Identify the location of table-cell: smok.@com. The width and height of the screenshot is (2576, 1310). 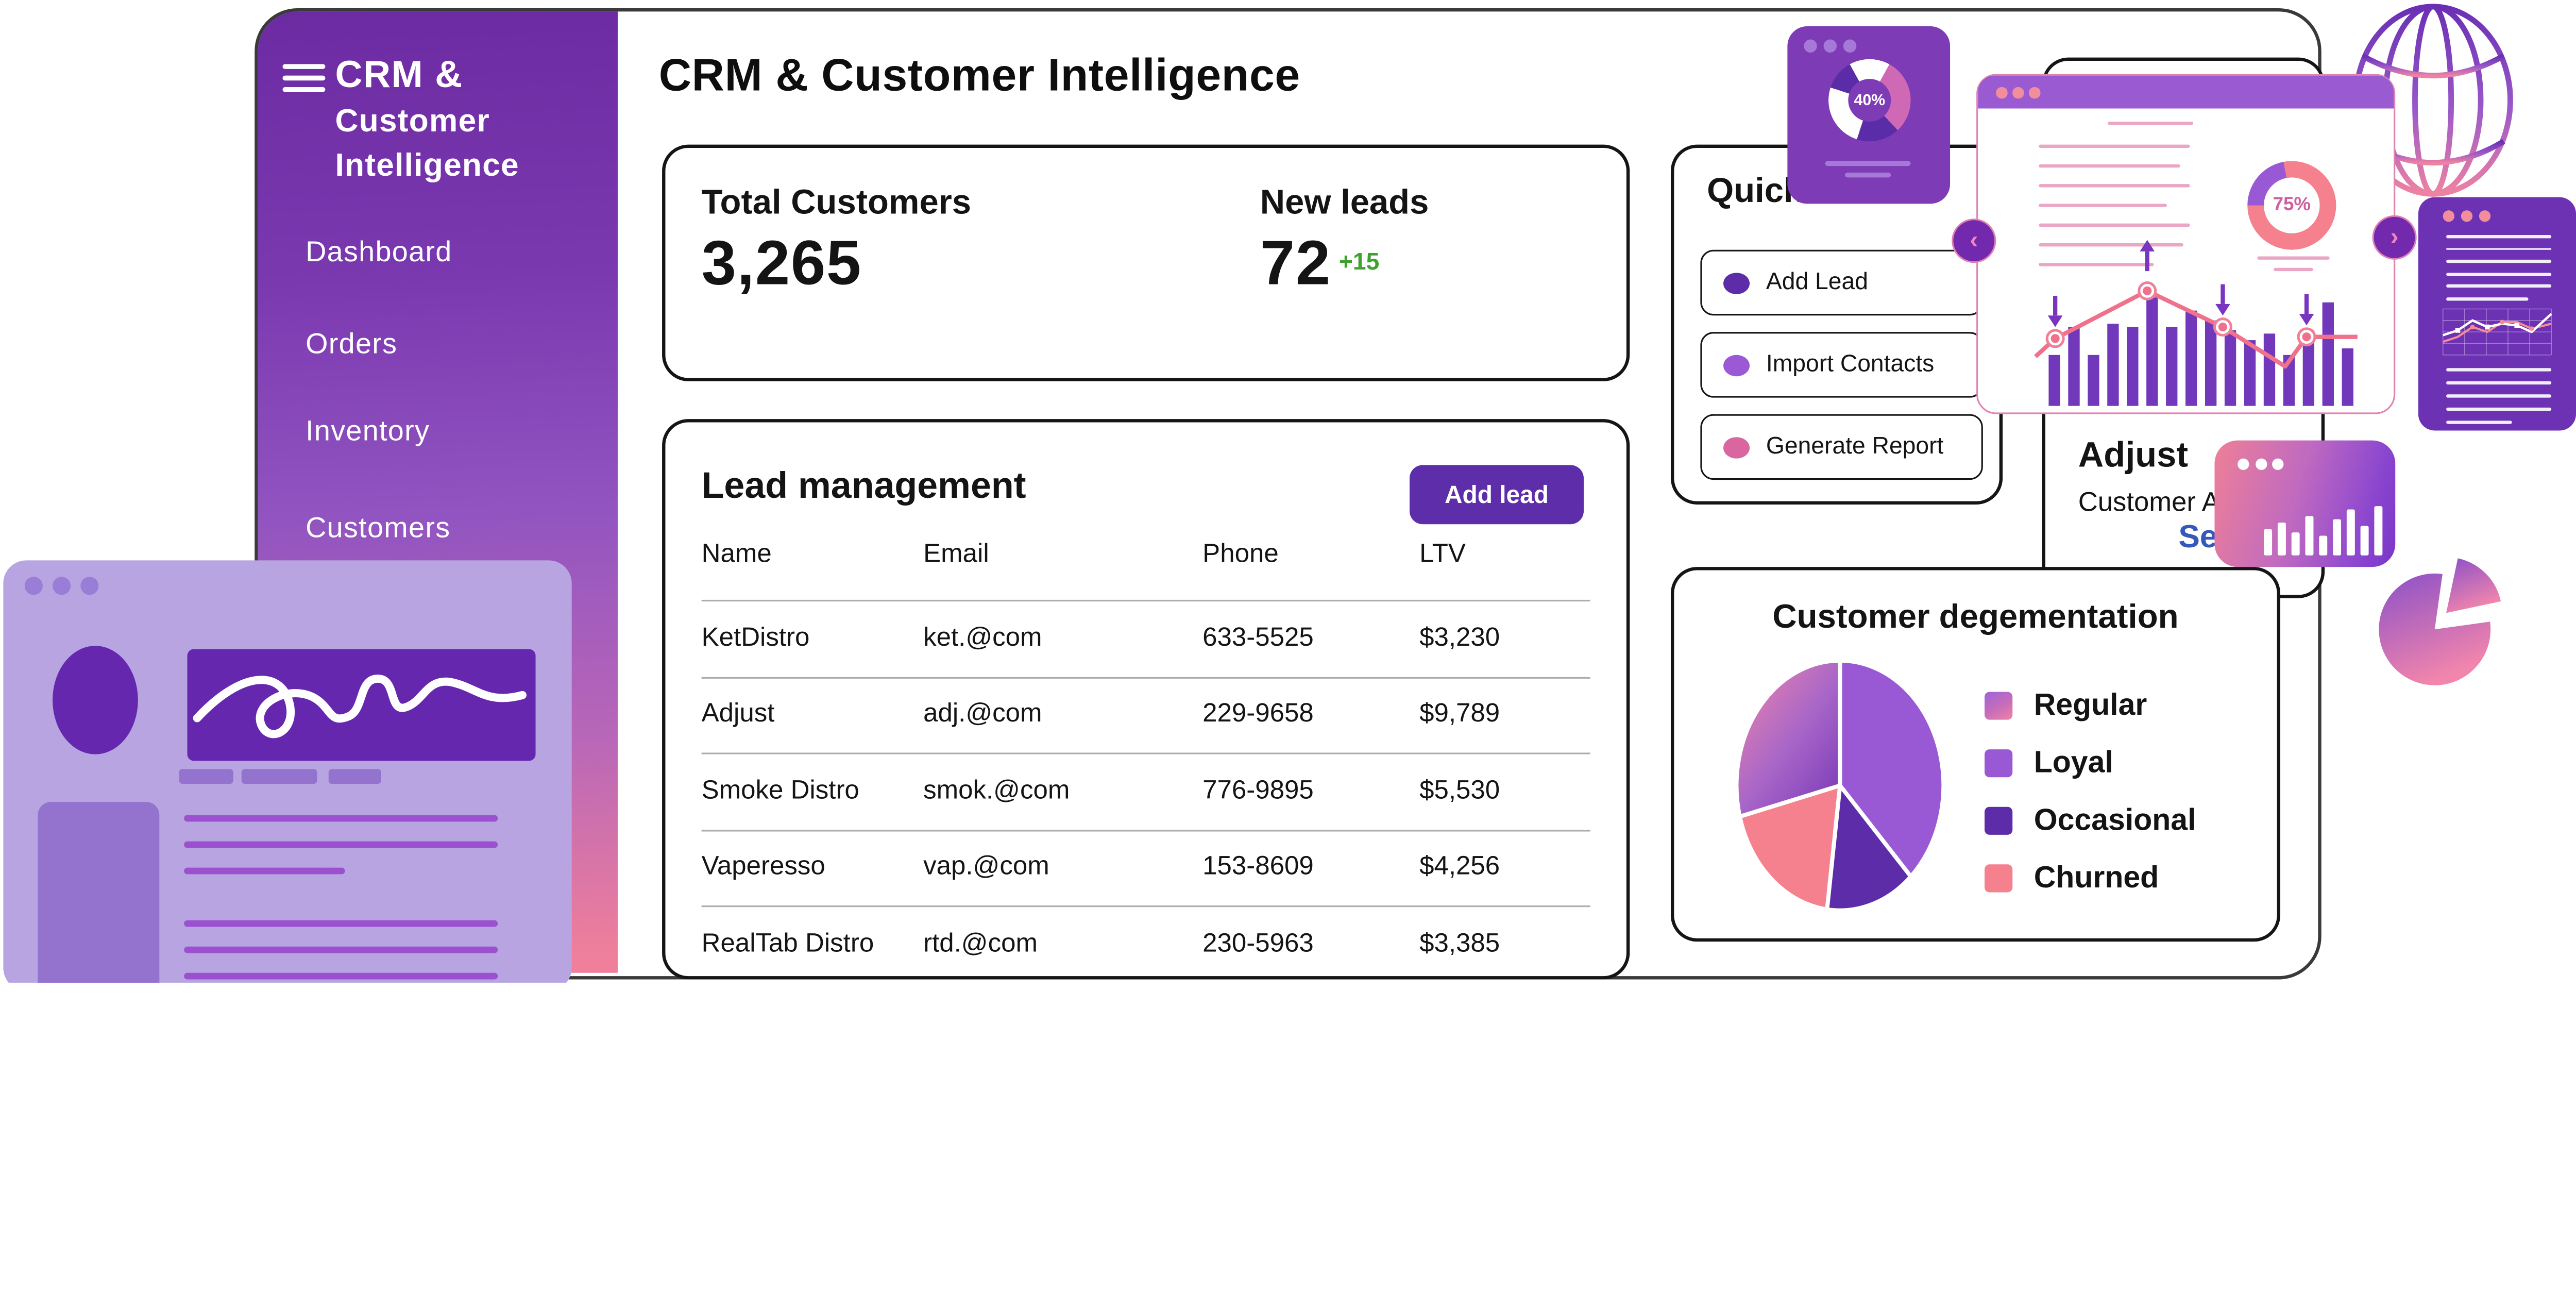
(996, 791).